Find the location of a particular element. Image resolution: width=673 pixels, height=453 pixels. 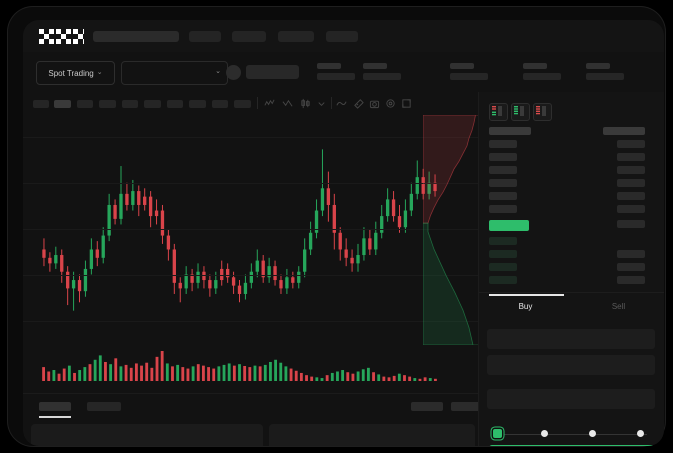

buy-tab-underline is located at coordinates (526, 295).